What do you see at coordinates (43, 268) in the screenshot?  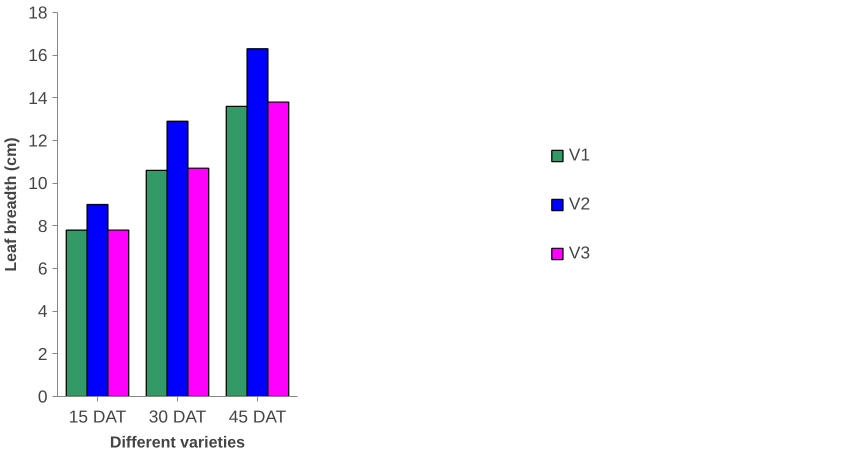 I see `y-tick-label: 6` at bounding box center [43, 268].